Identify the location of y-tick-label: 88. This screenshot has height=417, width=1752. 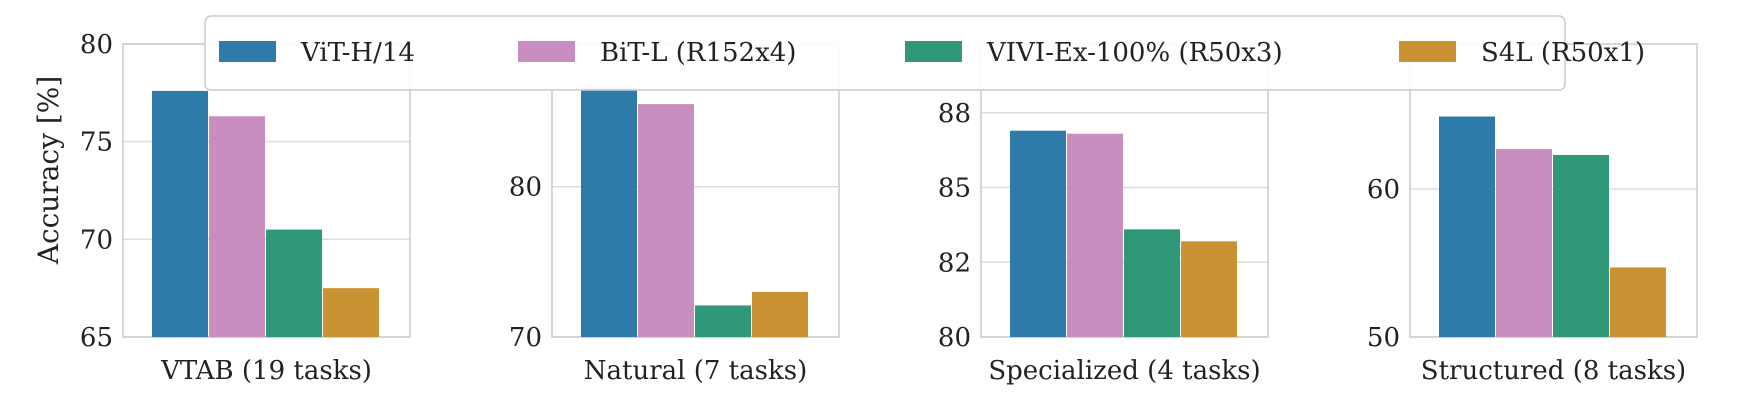
(954, 114).